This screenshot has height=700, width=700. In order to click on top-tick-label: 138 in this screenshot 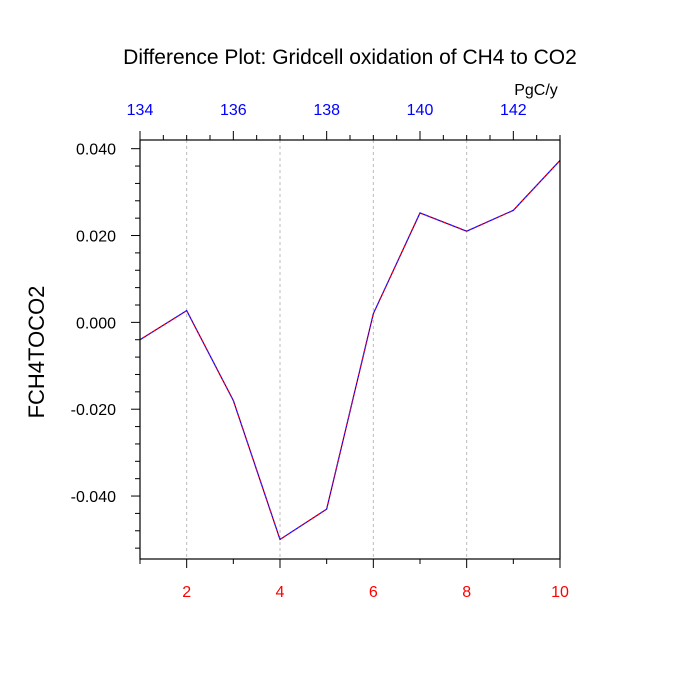, I will do `click(326, 110)`.